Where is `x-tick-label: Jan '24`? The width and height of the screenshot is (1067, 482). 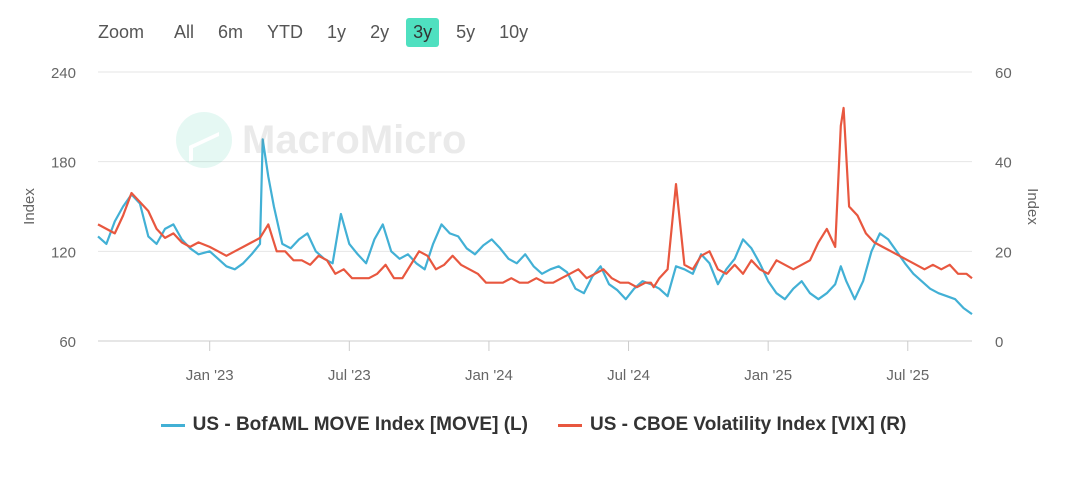 x-tick-label: Jan '24 is located at coordinates (489, 375).